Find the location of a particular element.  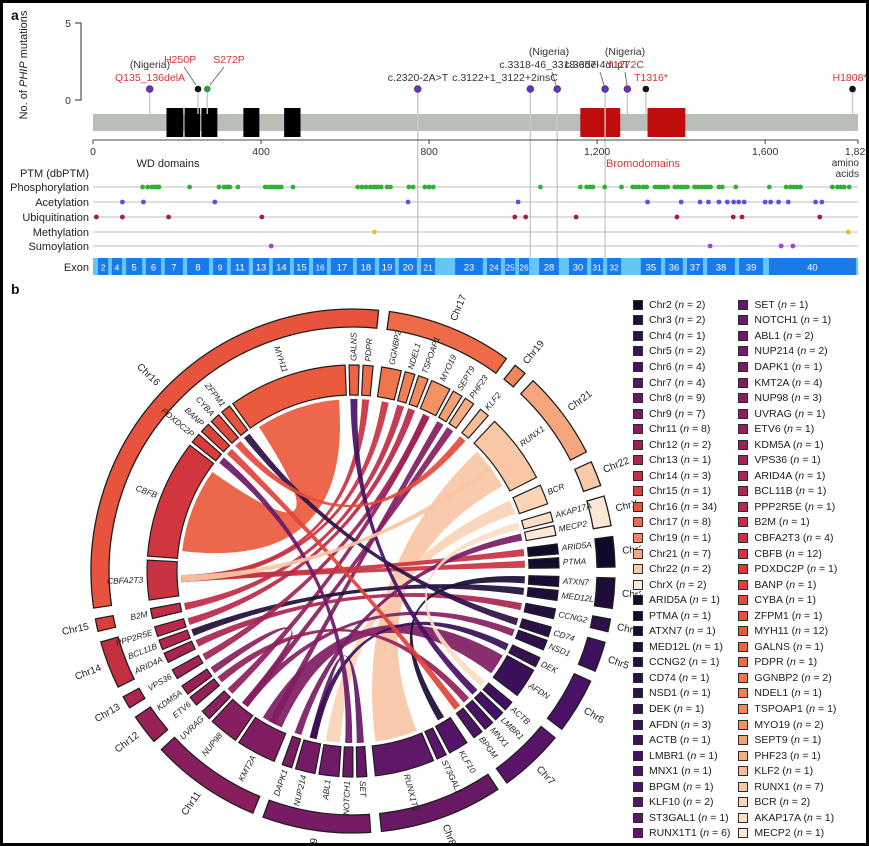

legend-item: Chr21 (n = 7) is located at coordinates (681, 554).